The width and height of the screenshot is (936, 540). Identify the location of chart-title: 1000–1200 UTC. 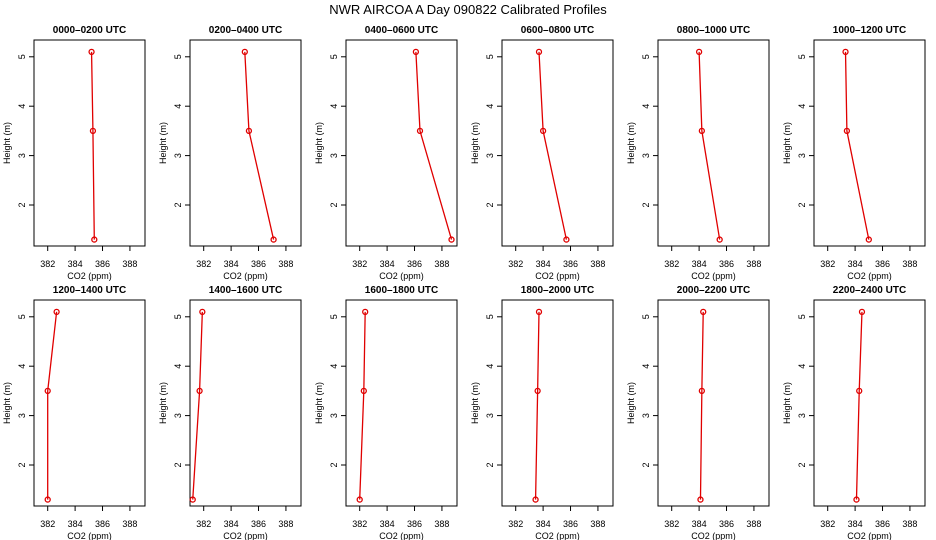
(869, 30).